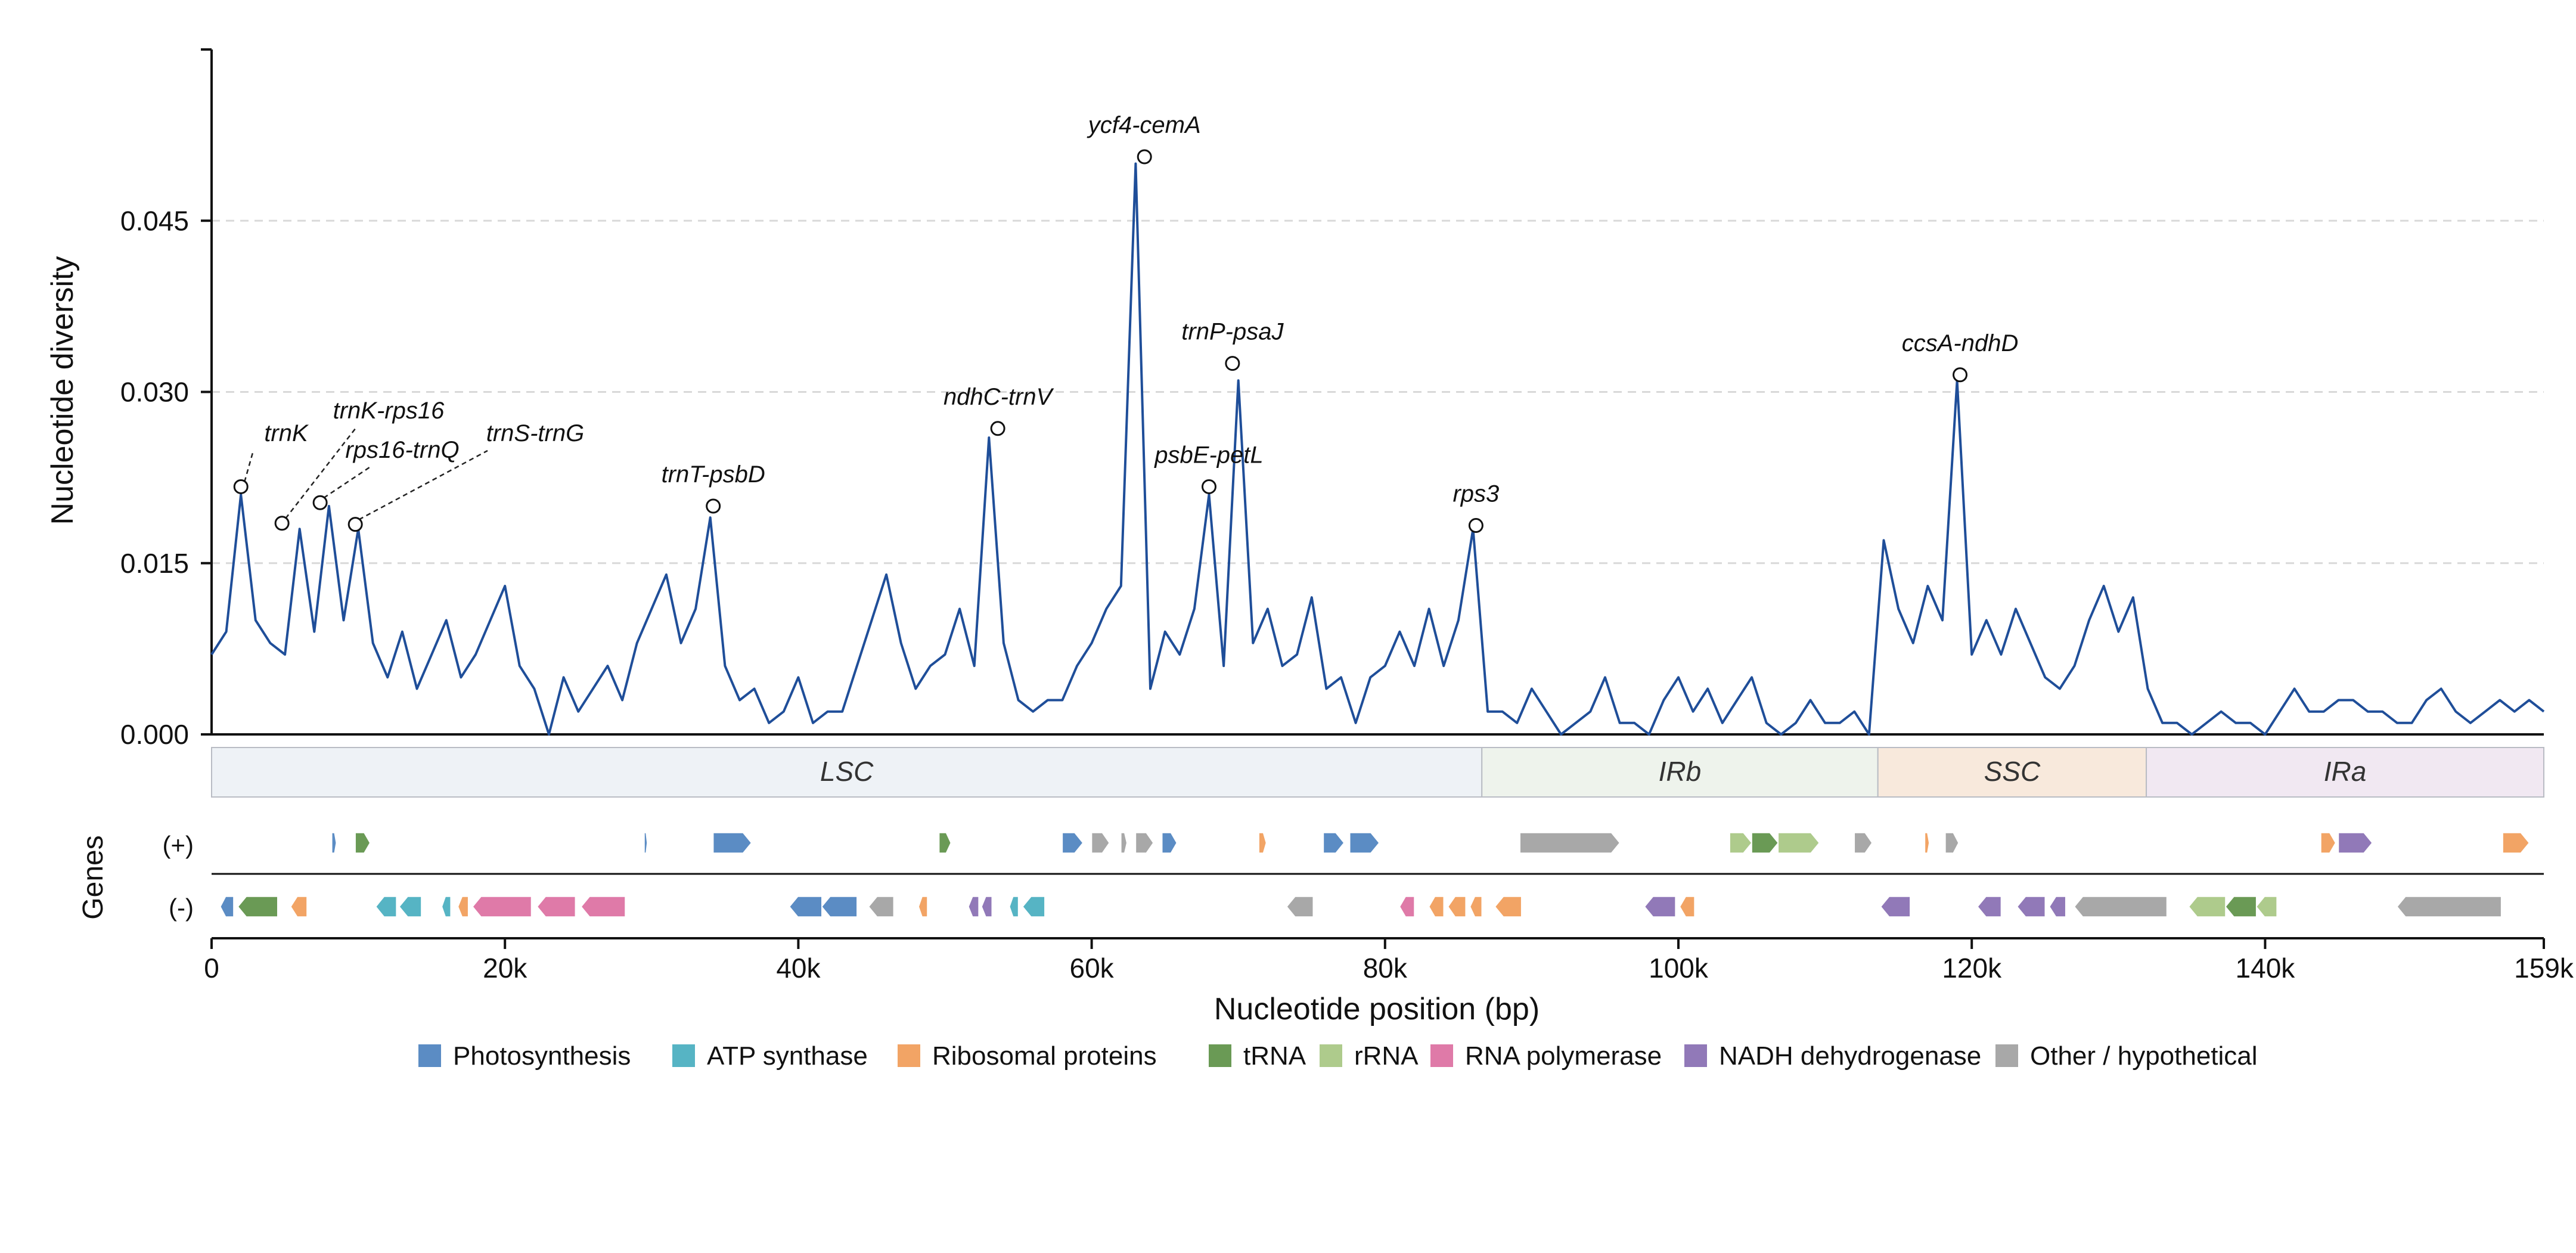 The width and height of the screenshot is (2576, 1253). I want to click on region-label: IRb, so click(1681, 771).